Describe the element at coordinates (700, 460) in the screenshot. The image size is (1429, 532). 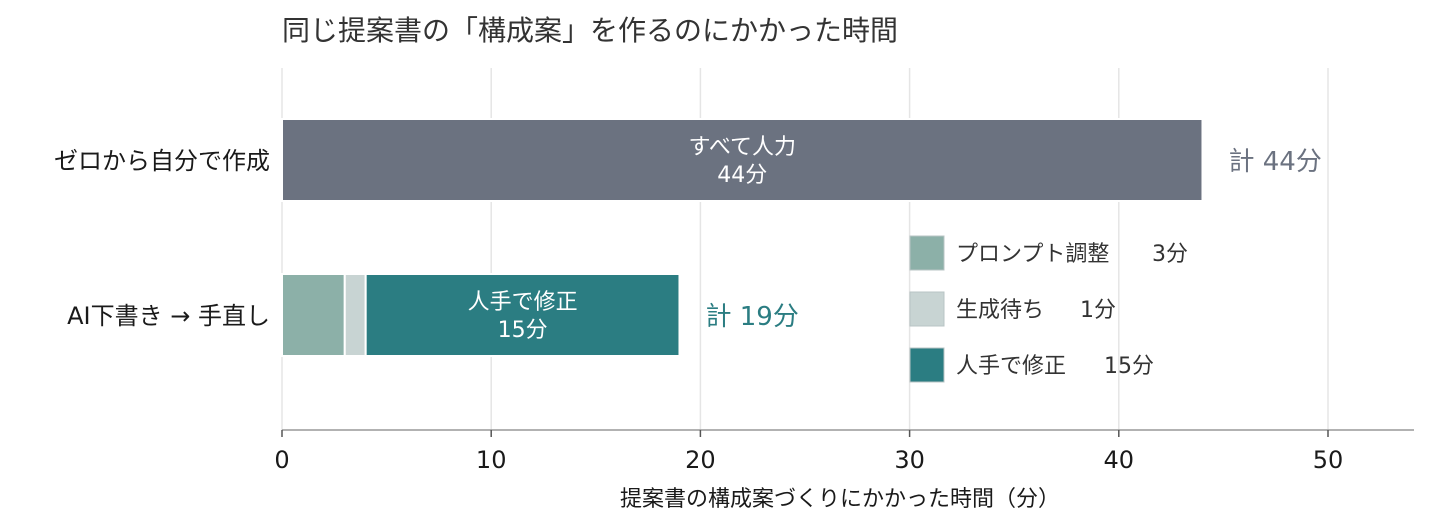
I see `x-tick-label-20: 20` at that location.